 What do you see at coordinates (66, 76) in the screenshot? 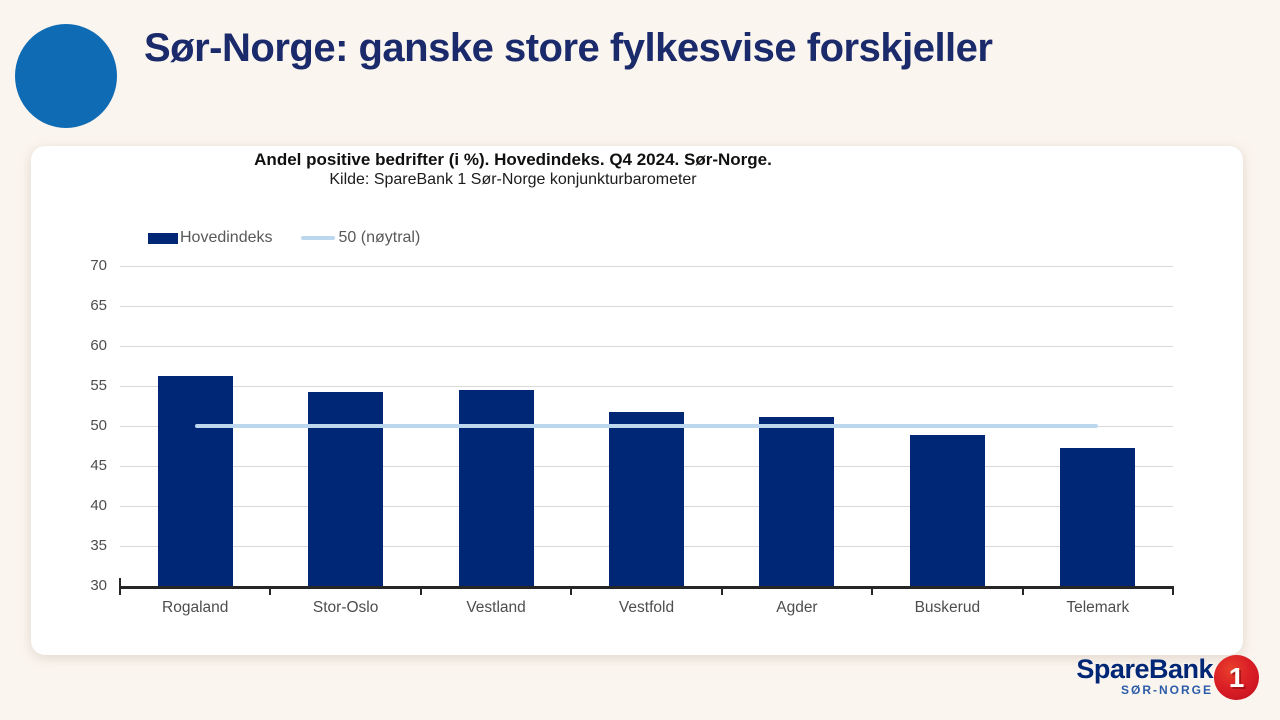
I see `brand-accent-circle` at bounding box center [66, 76].